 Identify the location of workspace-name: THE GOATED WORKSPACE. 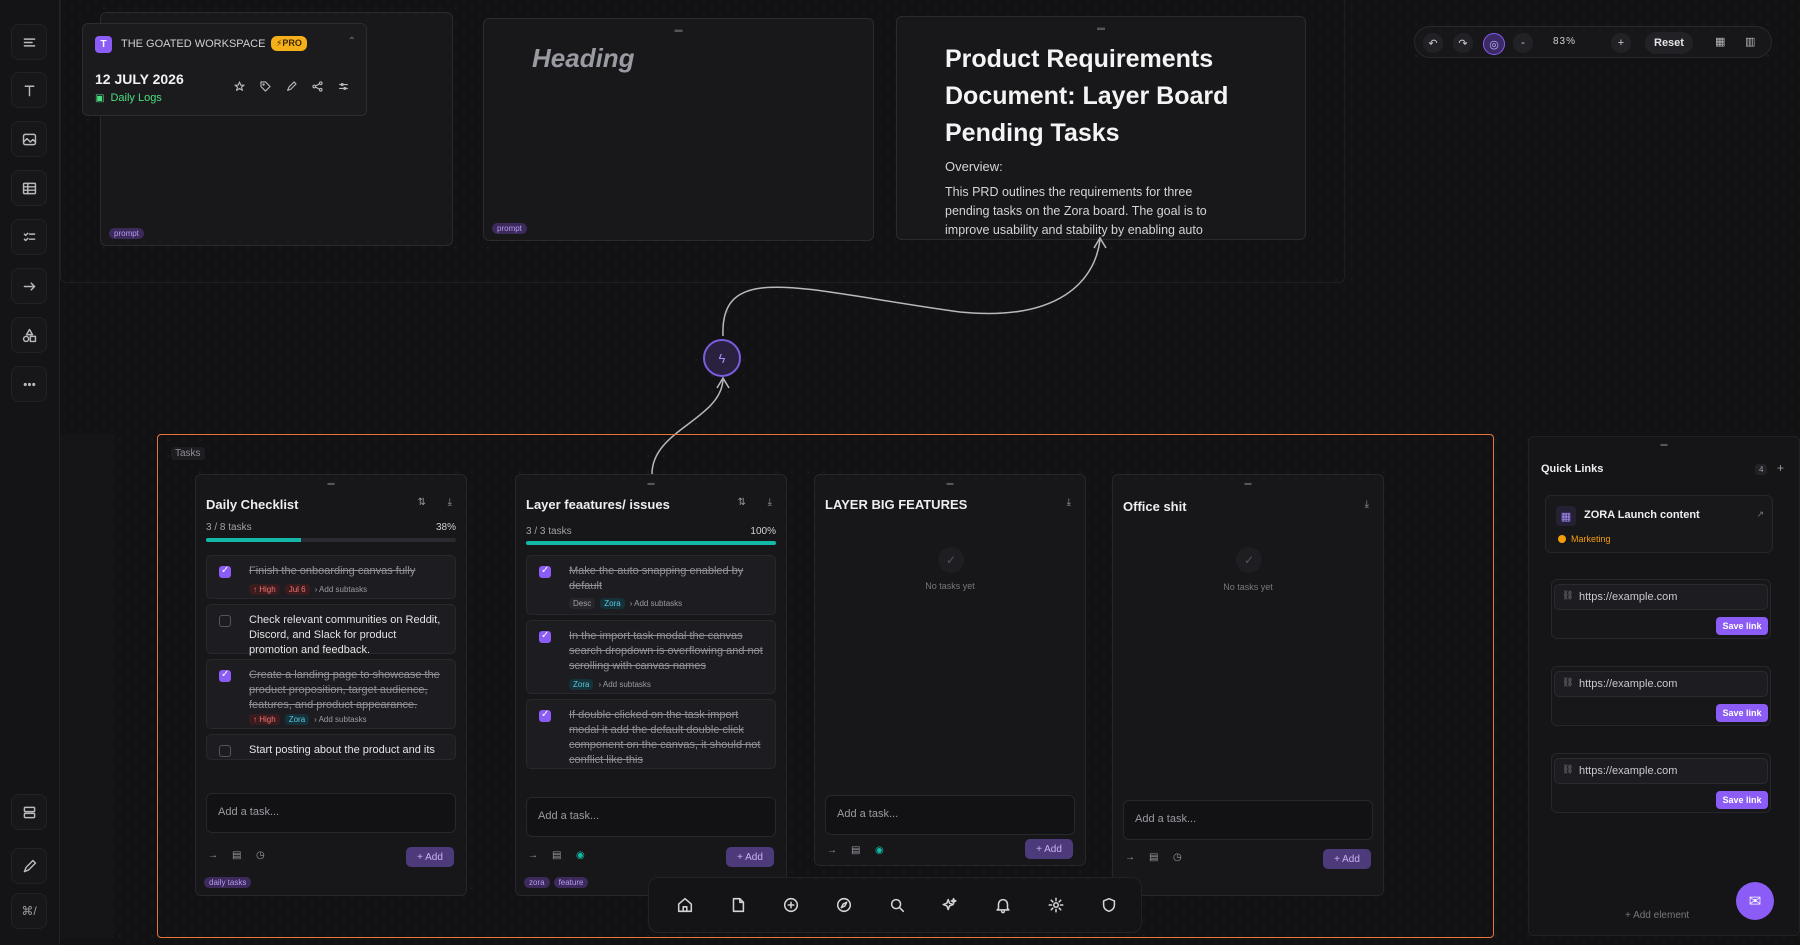
(193, 44).